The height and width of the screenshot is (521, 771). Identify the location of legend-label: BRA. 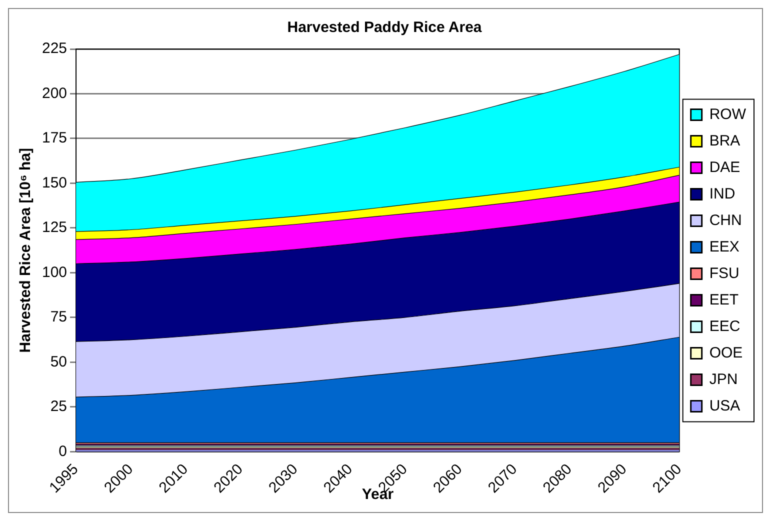
(724, 141).